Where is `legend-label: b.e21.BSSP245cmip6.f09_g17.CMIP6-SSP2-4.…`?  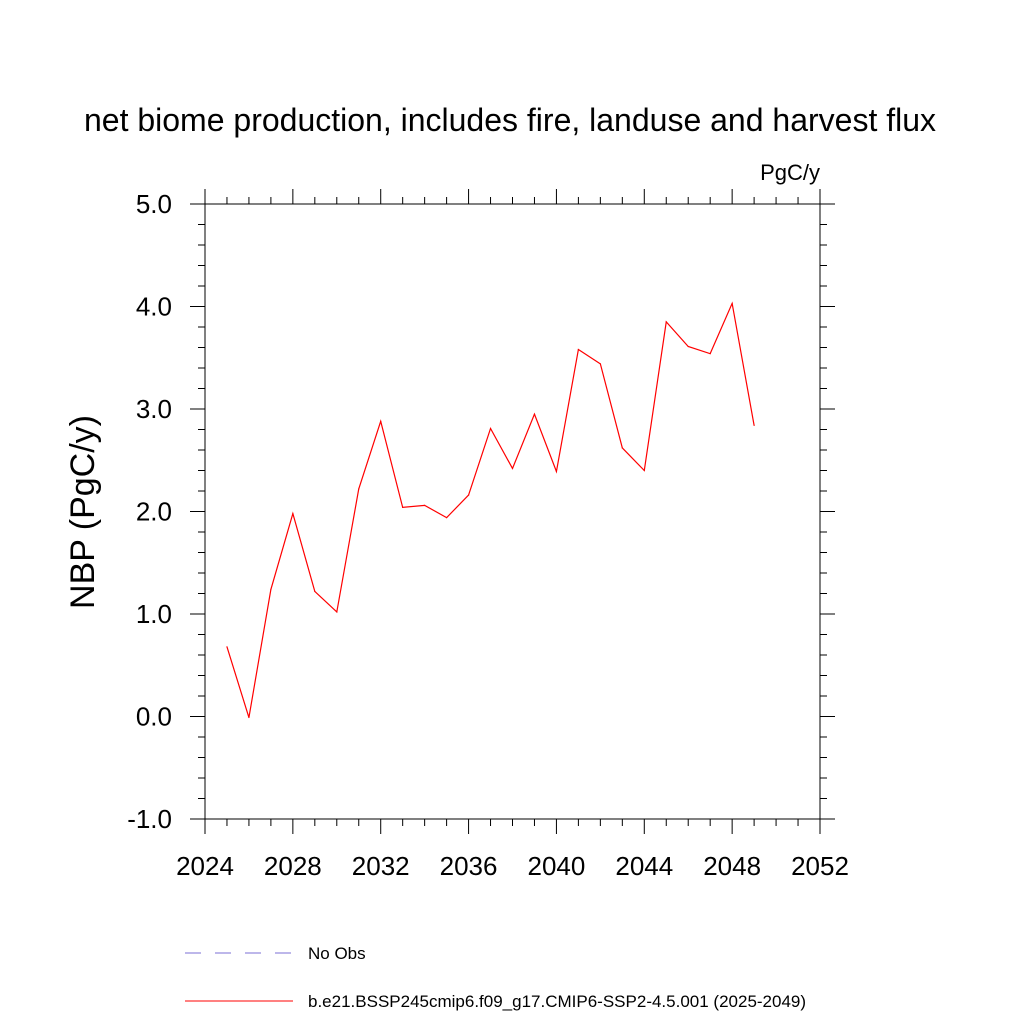 legend-label: b.e21.BSSP245cmip6.f09_g17.CMIP6-SSP2-4.… is located at coordinates (557, 1001).